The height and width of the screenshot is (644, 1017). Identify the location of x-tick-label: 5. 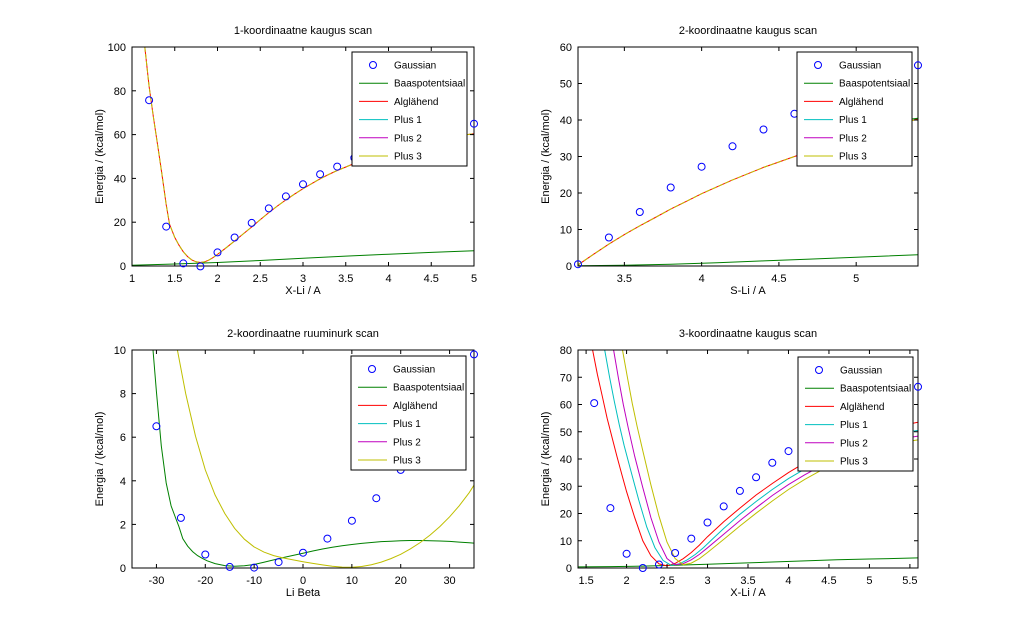
(856, 279).